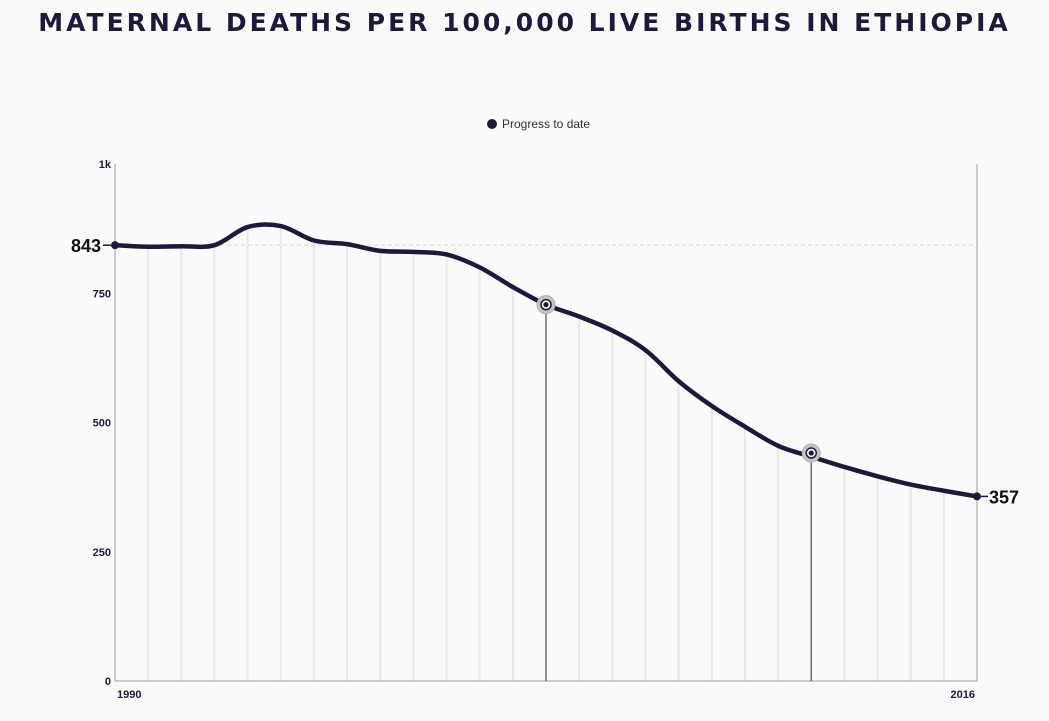 The width and height of the screenshot is (1049, 721). What do you see at coordinates (115, 245) in the screenshot?
I see `start-point` at bounding box center [115, 245].